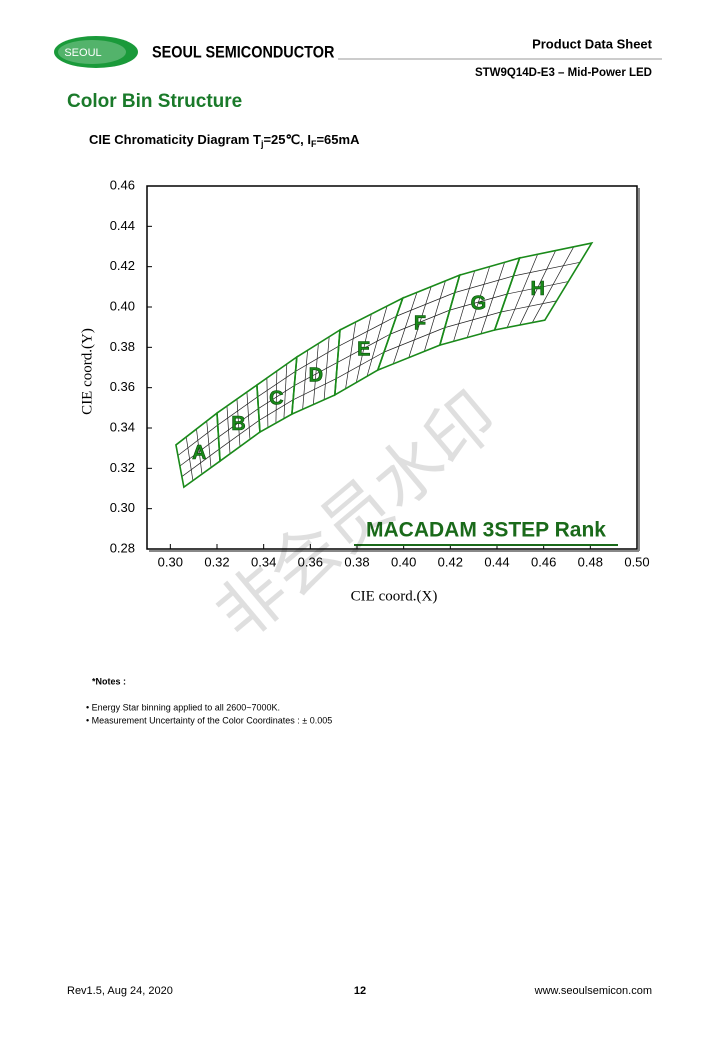 This screenshot has width=720, height=1040. What do you see at coordinates (314, 144) in the screenshot?
I see `title-subscript: F` at bounding box center [314, 144].